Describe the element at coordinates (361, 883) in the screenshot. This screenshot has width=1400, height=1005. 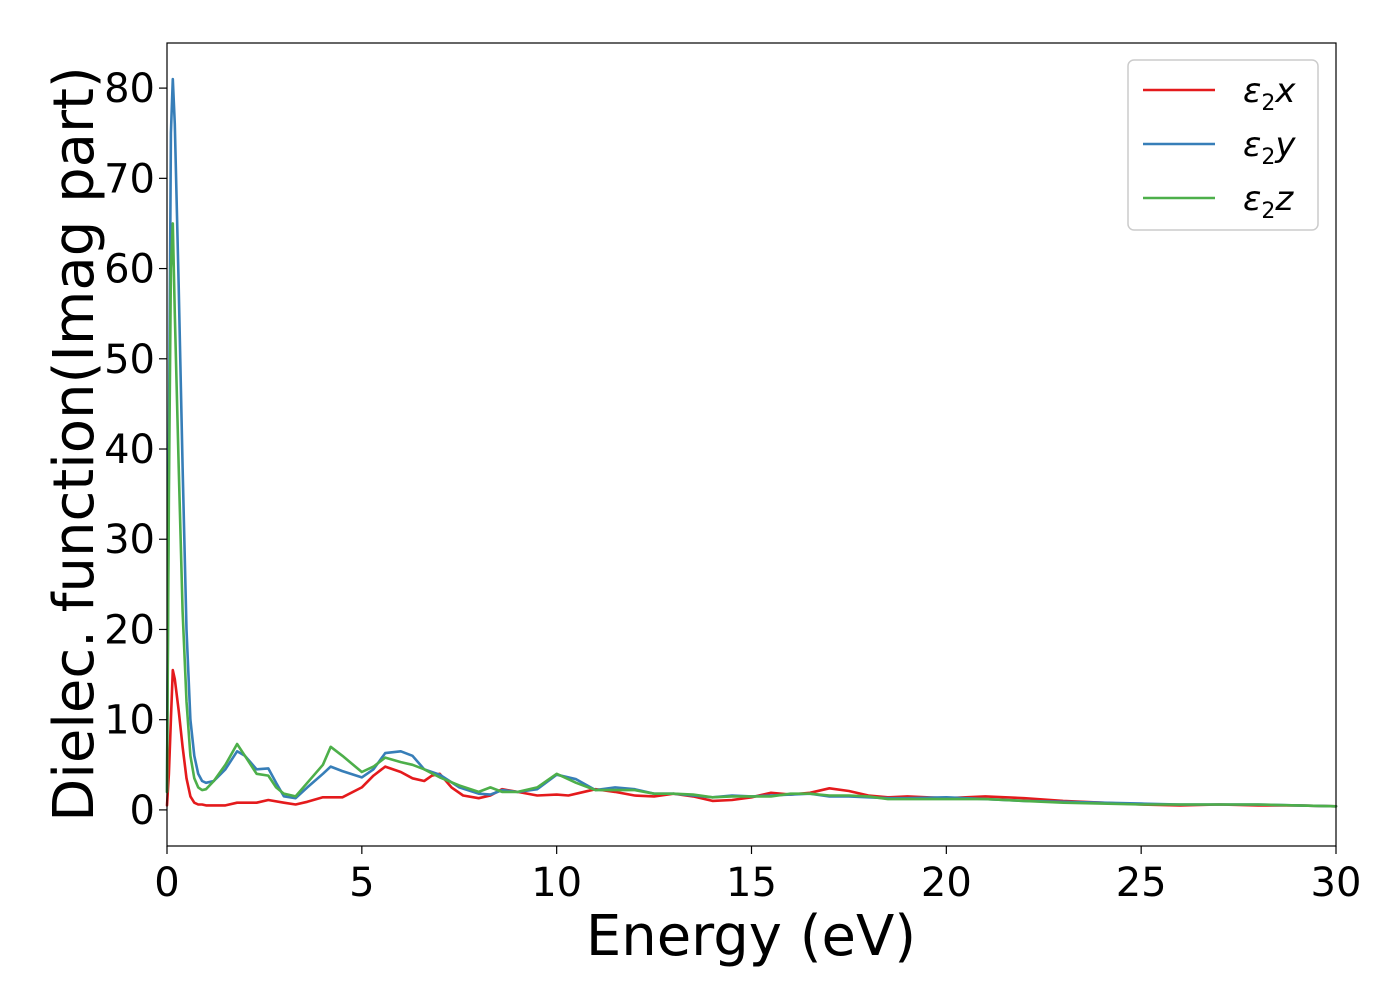
I see `x-tick-label: 5` at that location.